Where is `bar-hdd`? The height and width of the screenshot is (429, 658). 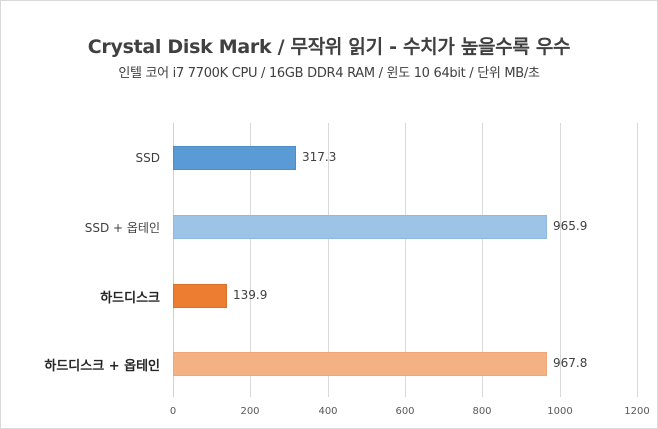 bar-hdd is located at coordinates (200, 296).